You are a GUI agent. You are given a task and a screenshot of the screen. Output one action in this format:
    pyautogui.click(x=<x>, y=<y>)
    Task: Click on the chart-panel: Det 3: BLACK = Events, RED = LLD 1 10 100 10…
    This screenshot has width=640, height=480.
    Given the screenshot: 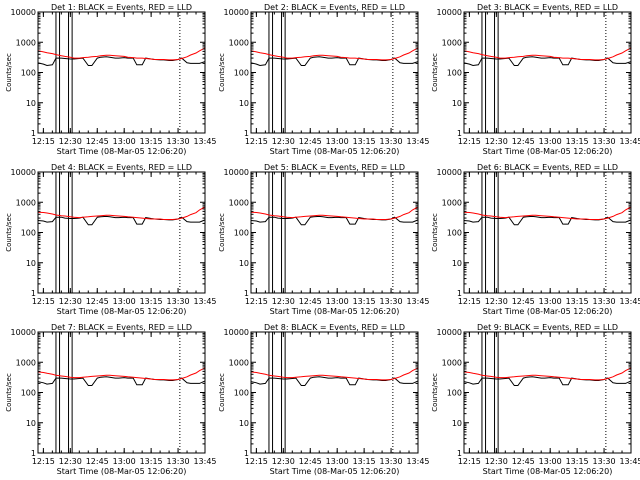 What is the action you would take?
    pyautogui.click(x=535, y=79)
    